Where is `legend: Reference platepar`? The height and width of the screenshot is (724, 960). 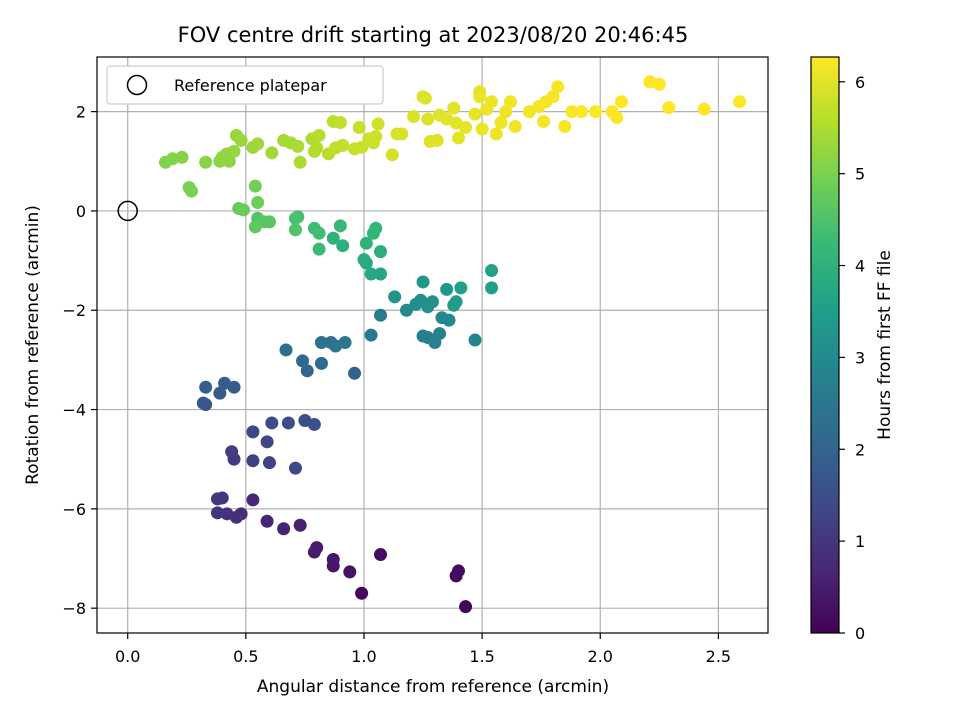 legend: Reference platepar is located at coordinates (245, 85).